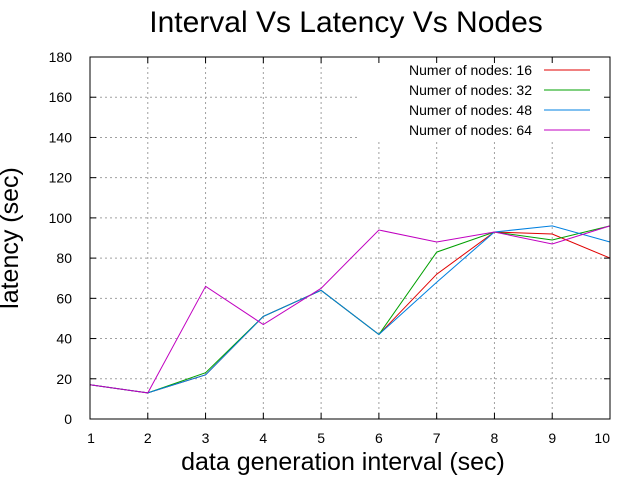  Describe the element at coordinates (68, 419) in the screenshot. I see `y-tick-label: 0` at that location.